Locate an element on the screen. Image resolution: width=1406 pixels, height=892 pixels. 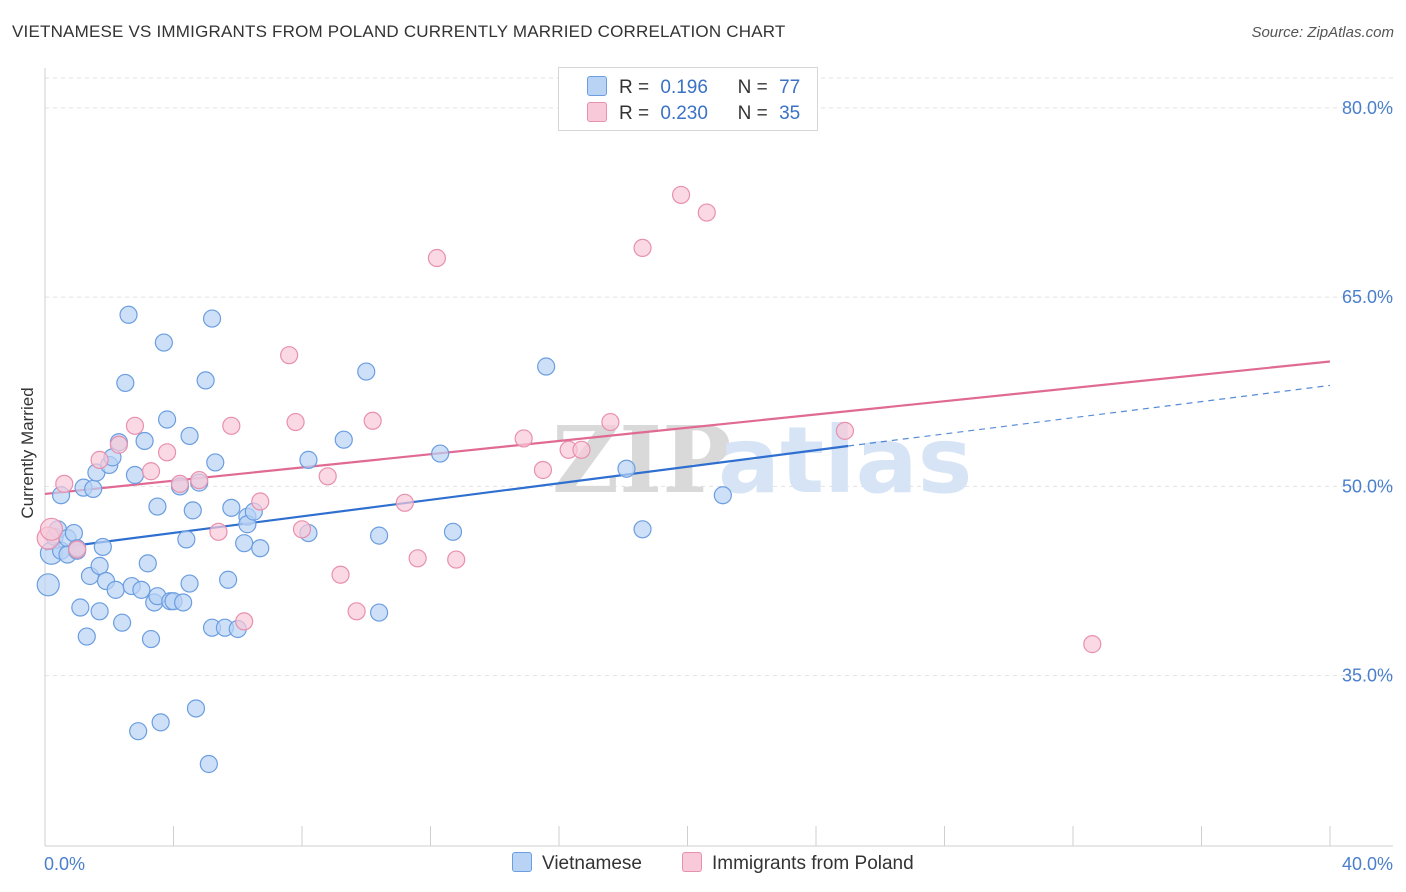
trend-line-poland is located at coordinates (687, 428).